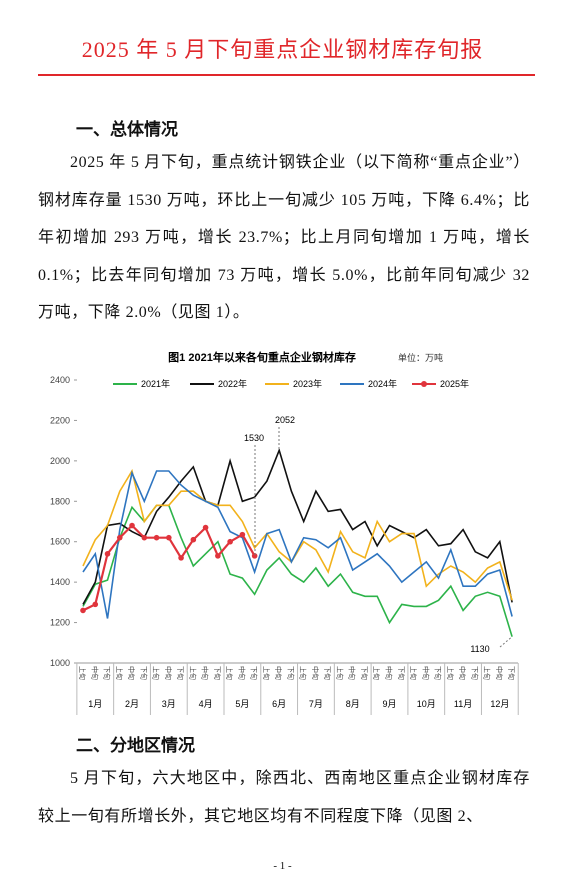 The image size is (565, 895). What do you see at coordinates (479, 649) in the screenshot?
I see `annotation: 1130` at bounding box center [479, 649].